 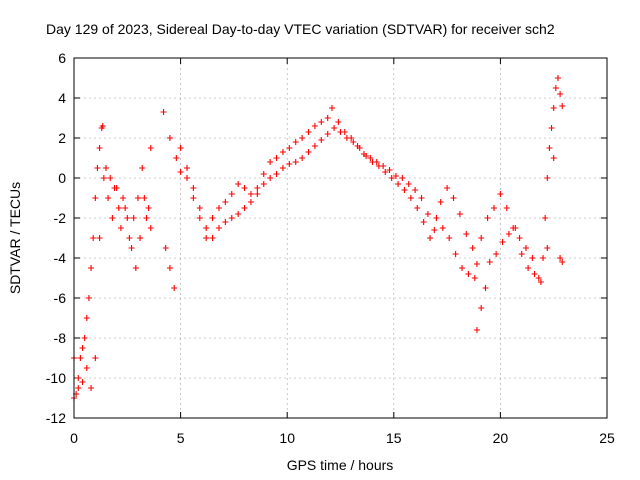 What do you see at coordinates (60, 218) in the screenshot?
I see `y-tick-label: -2` at bounding box center [60, 218].